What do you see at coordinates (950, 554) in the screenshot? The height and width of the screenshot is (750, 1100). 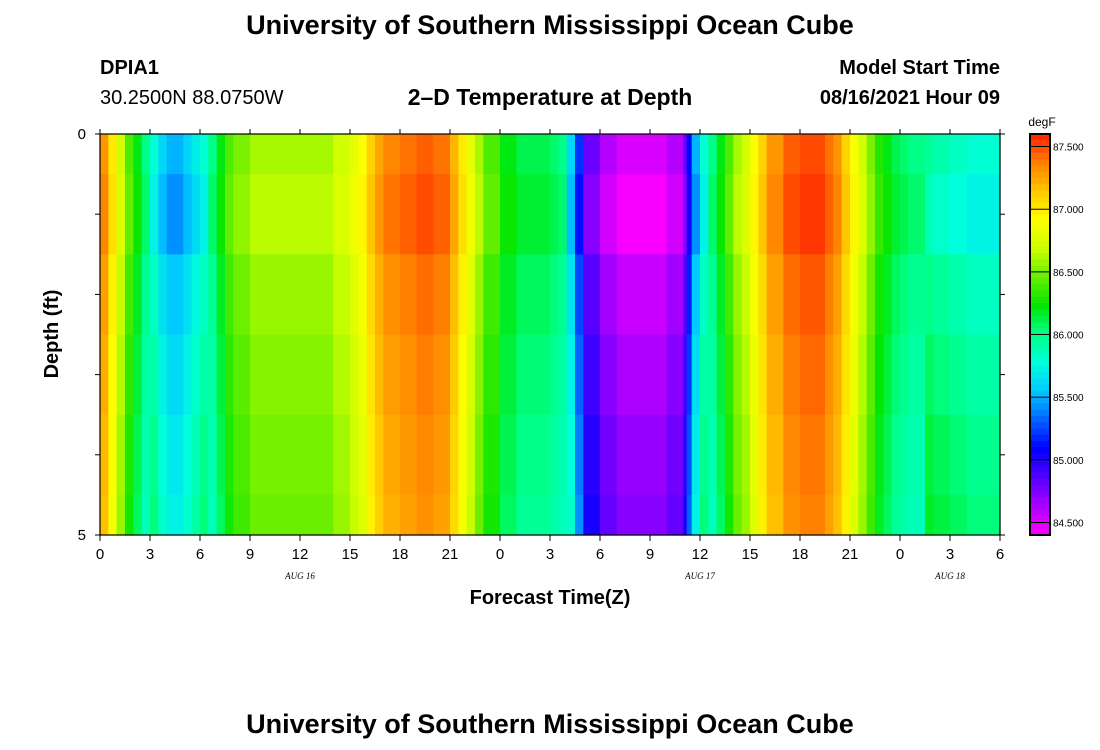 I see `x-tick-label: 3` at bounding box center [950, 554].